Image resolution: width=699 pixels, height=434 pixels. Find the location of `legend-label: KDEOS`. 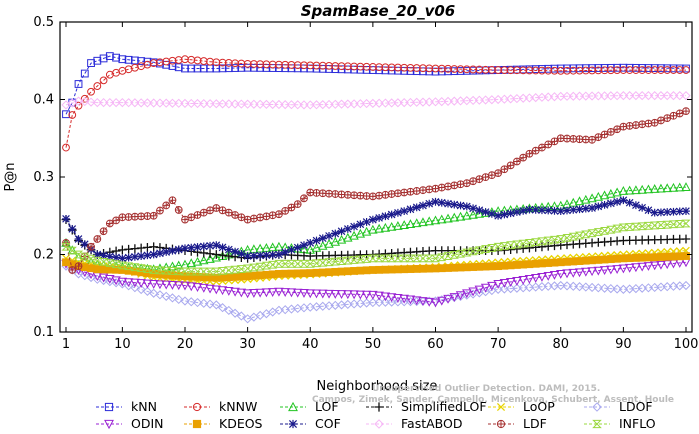

legend-label: KDEOS is located at coordinates (241, 423).